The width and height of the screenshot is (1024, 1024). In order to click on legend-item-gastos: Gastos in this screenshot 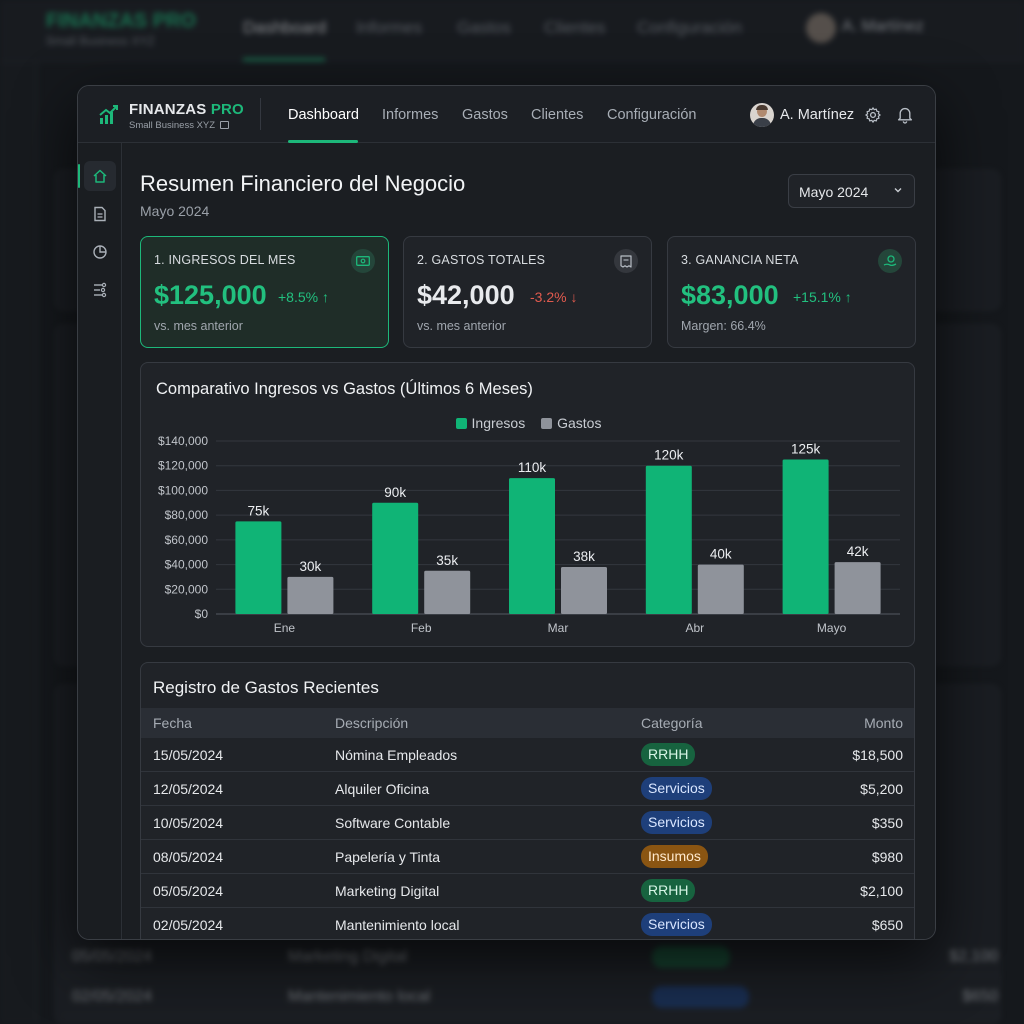, I will do `click(571, 423)`.